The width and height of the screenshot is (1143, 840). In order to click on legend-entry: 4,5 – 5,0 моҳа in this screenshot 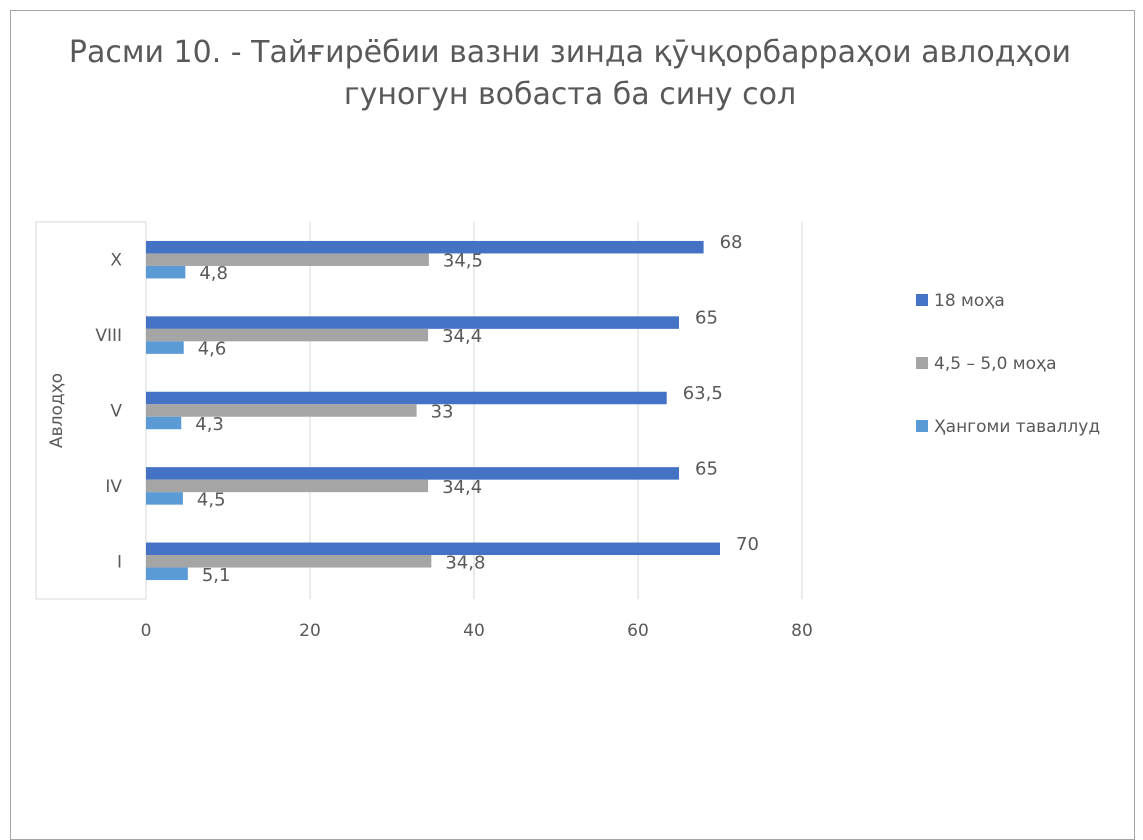, I will do `click(995, 364)`.